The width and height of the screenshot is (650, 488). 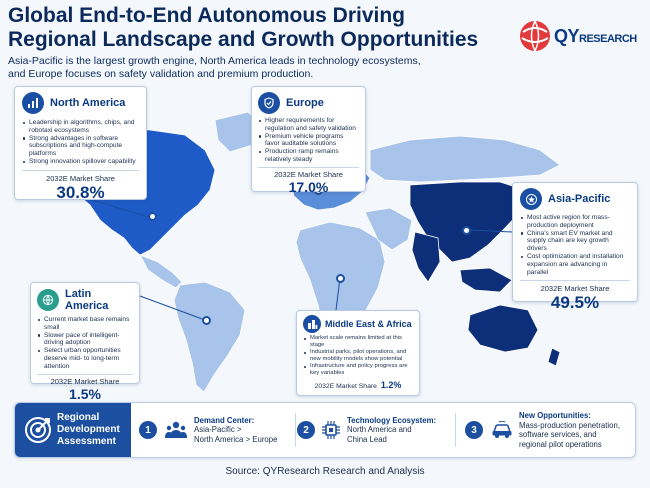 What do you see at coordinates (467, 222) in the screenshot?
I see `asia-pacific-shape` at bounding box center [467, 222].